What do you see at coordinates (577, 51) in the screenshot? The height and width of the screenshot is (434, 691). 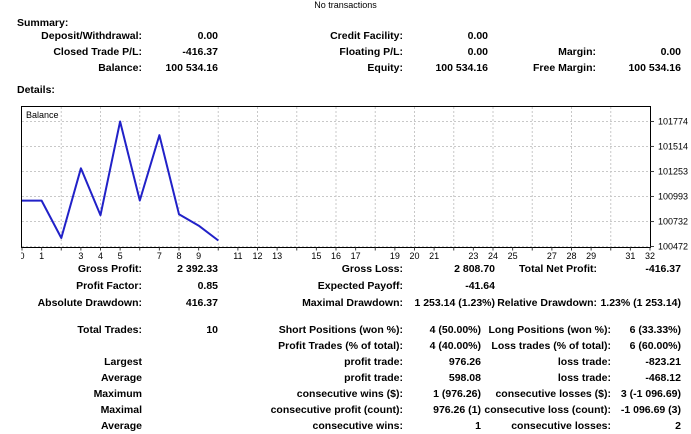 I see `stat-label: Margin:` at bounding box center [577, 51].